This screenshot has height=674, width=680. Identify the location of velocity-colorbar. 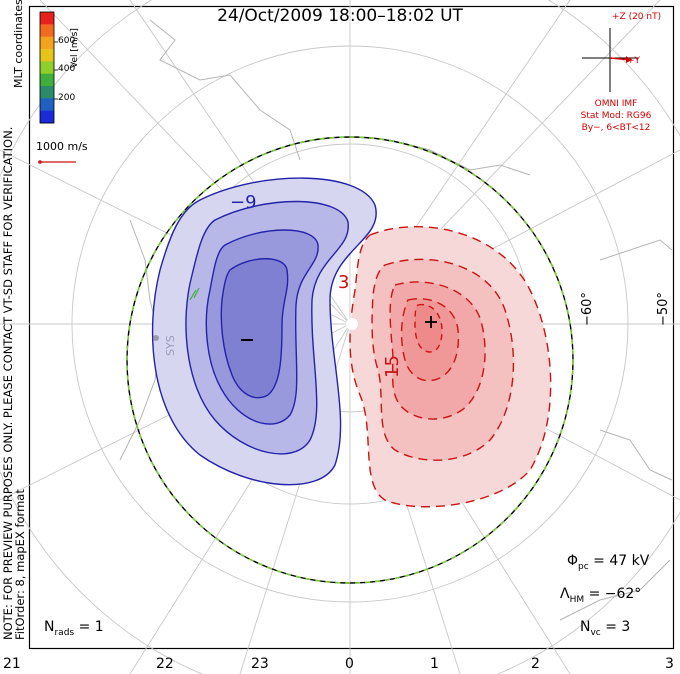
(47, 68).